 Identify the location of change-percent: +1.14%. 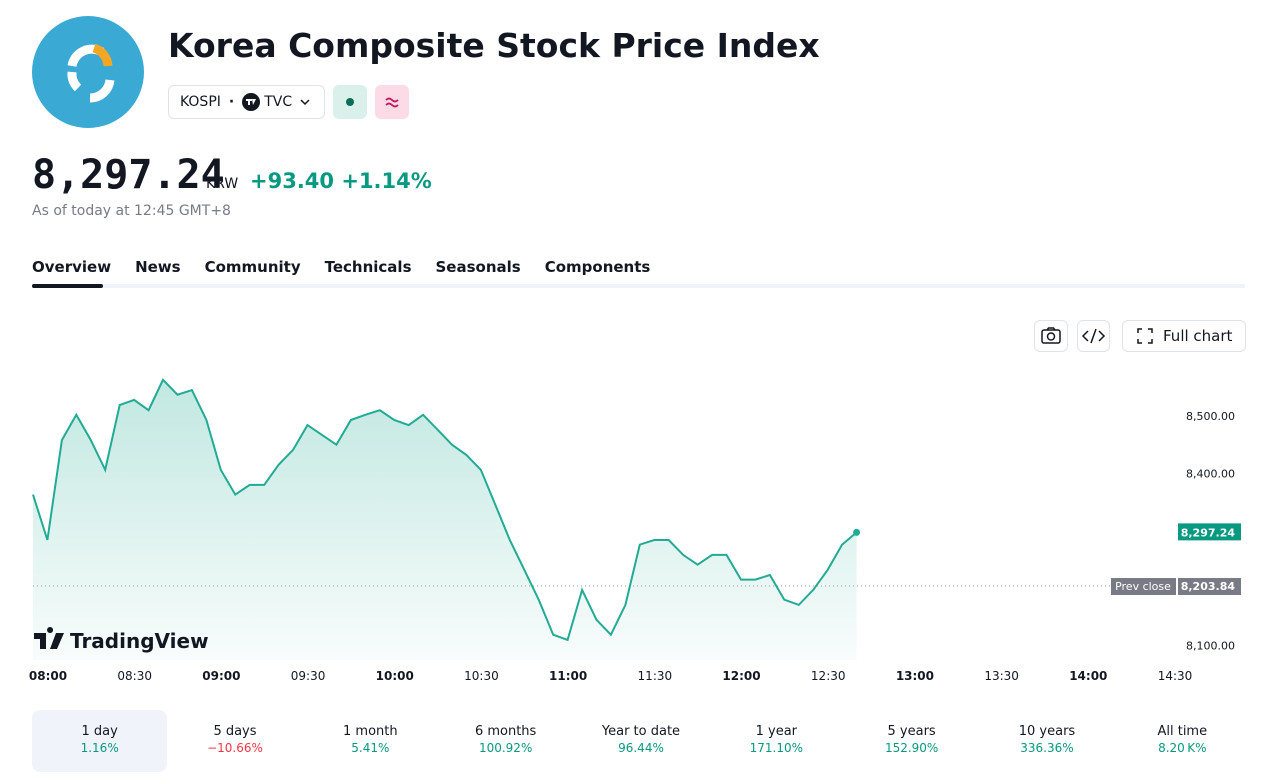
(386, 181).